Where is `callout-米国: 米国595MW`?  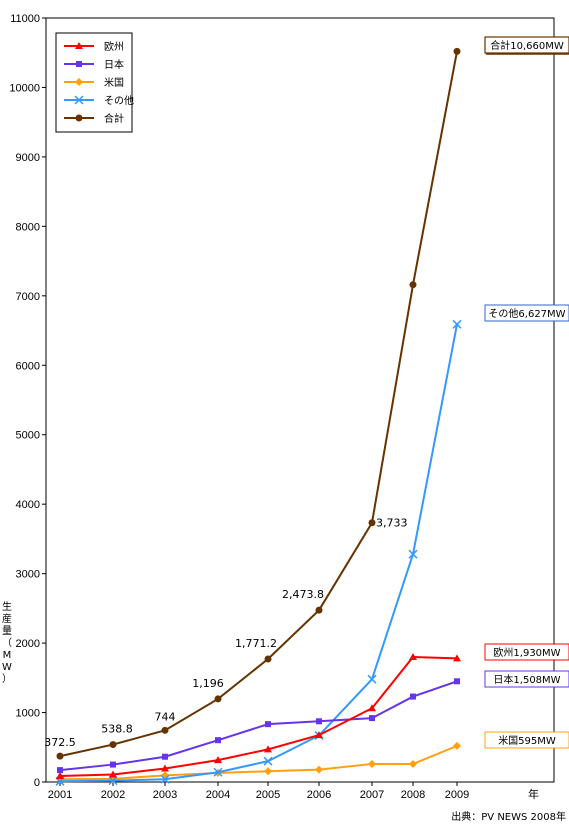 callout-米国: 米国595MW is located at coordinates (526, 740).